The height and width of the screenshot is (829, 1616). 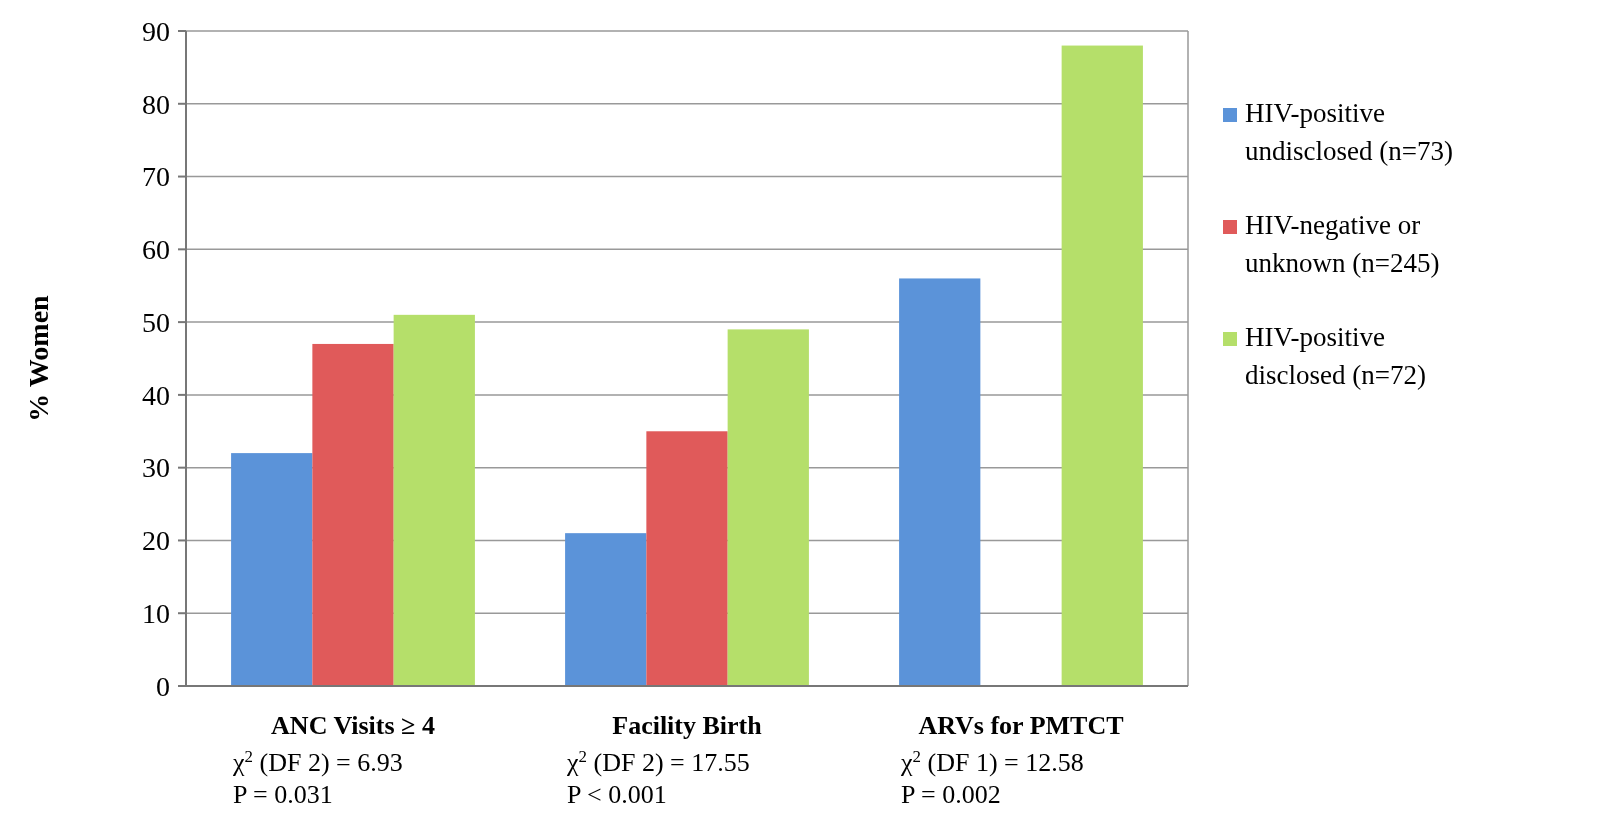 I want to click on text: χ$^{2}$ (DF 2) = 17.55, so click(x=658, y=761).